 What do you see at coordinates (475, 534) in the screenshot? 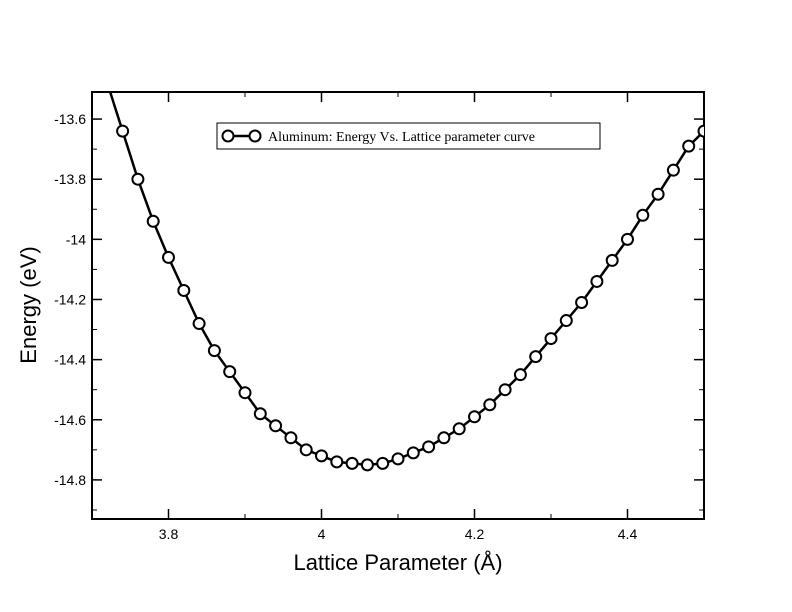
I see `x-tick-label: 4.2` at bounding box center [475, 534].